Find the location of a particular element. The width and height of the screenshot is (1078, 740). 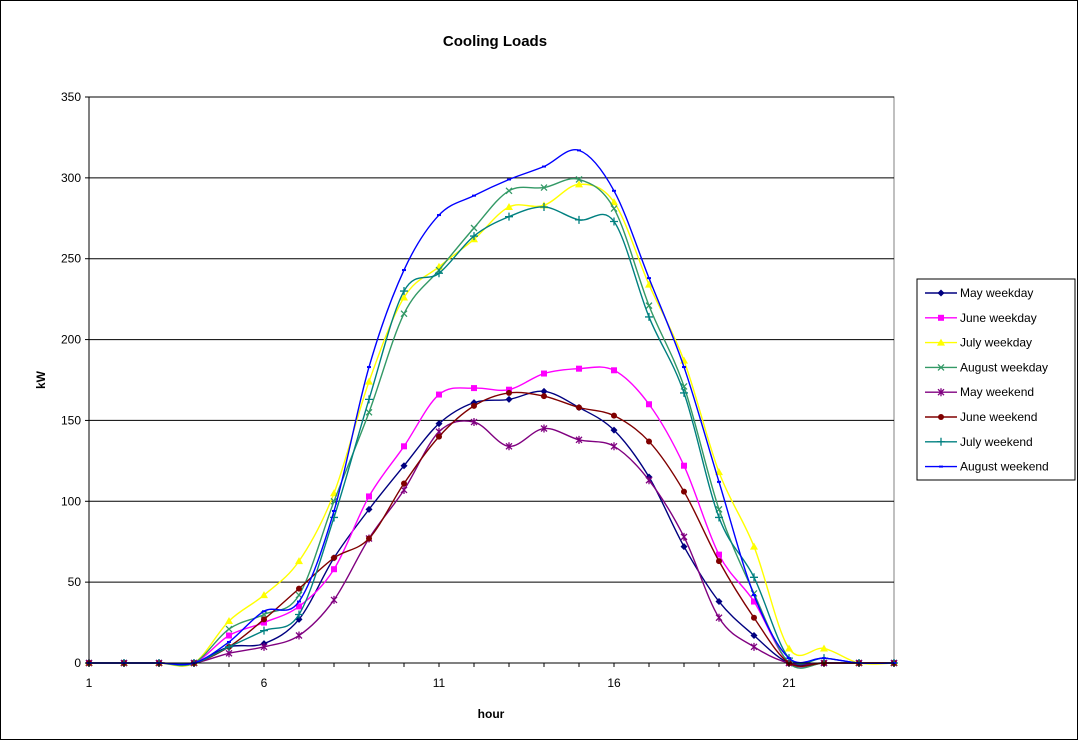

legend-label: July weekday is located at coordinates (996, 343).